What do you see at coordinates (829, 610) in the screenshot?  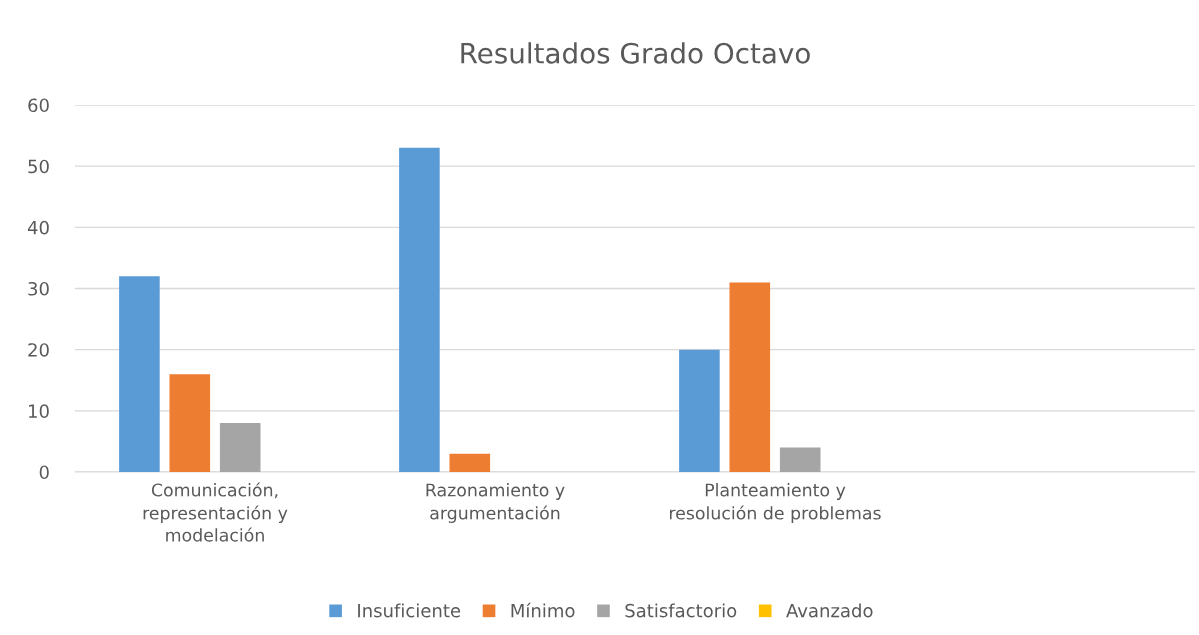 I see `legend-label: Avanzado` at bounding box center [829, 610].